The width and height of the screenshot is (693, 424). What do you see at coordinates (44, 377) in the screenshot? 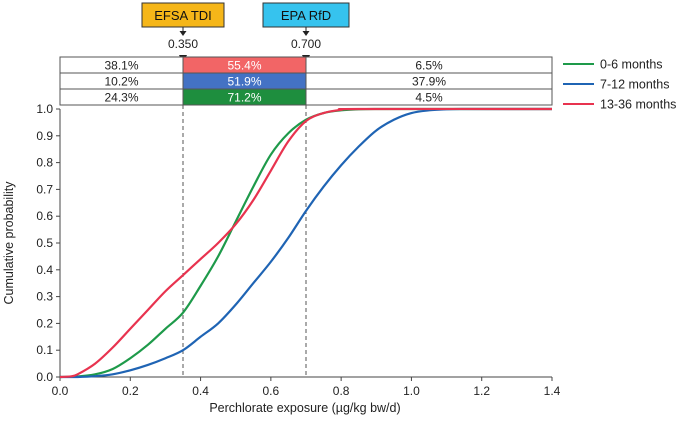
I see `y-tick-label: 0.0` at bounding box center [44, 377].